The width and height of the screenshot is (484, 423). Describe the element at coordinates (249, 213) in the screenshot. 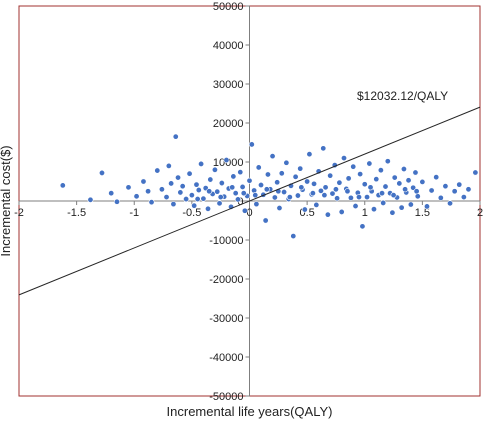

I see `x-tick-label: 0` at that location.